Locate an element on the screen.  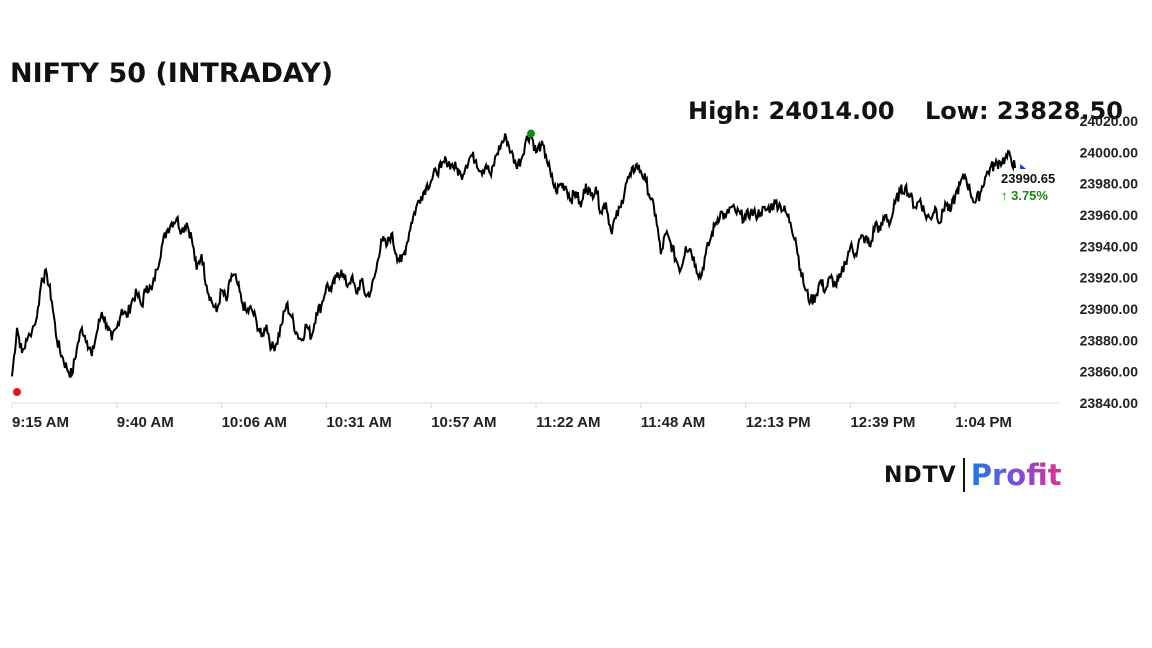
x-tick-label: 9:40 AM is located at coordinates (145, 422).